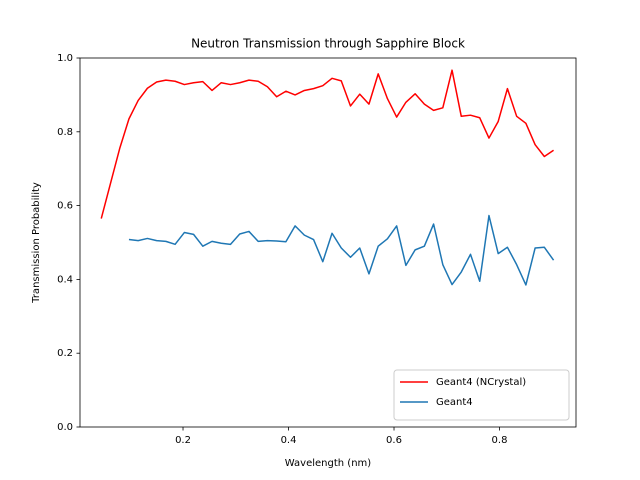  I want to click on y-tick-label: 0.2, so click(65, 353).